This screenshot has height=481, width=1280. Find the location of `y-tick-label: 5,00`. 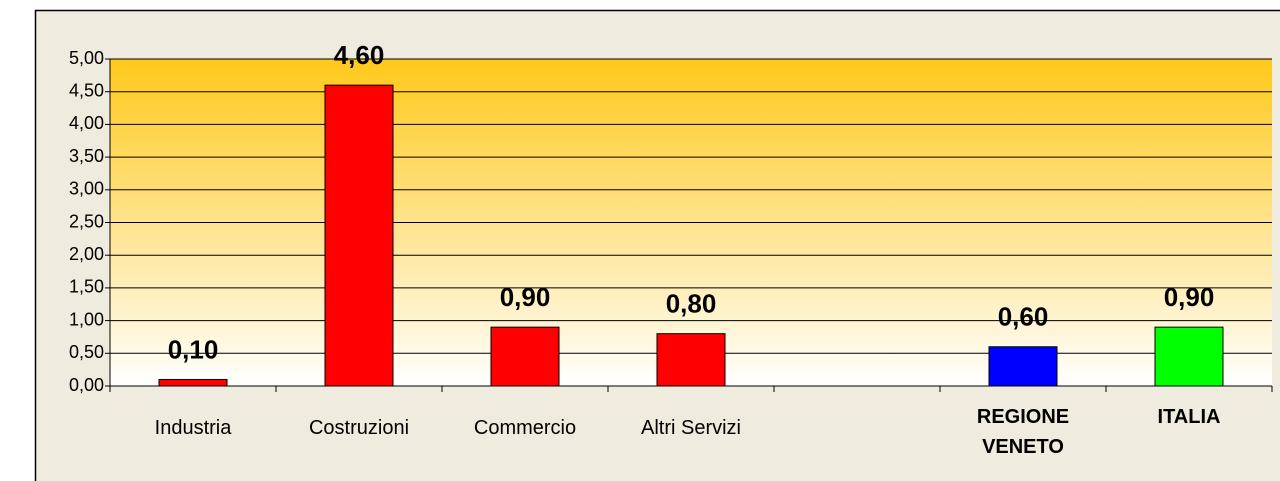

y-tick-label: 5,00 is located at coordinates (86, 58).